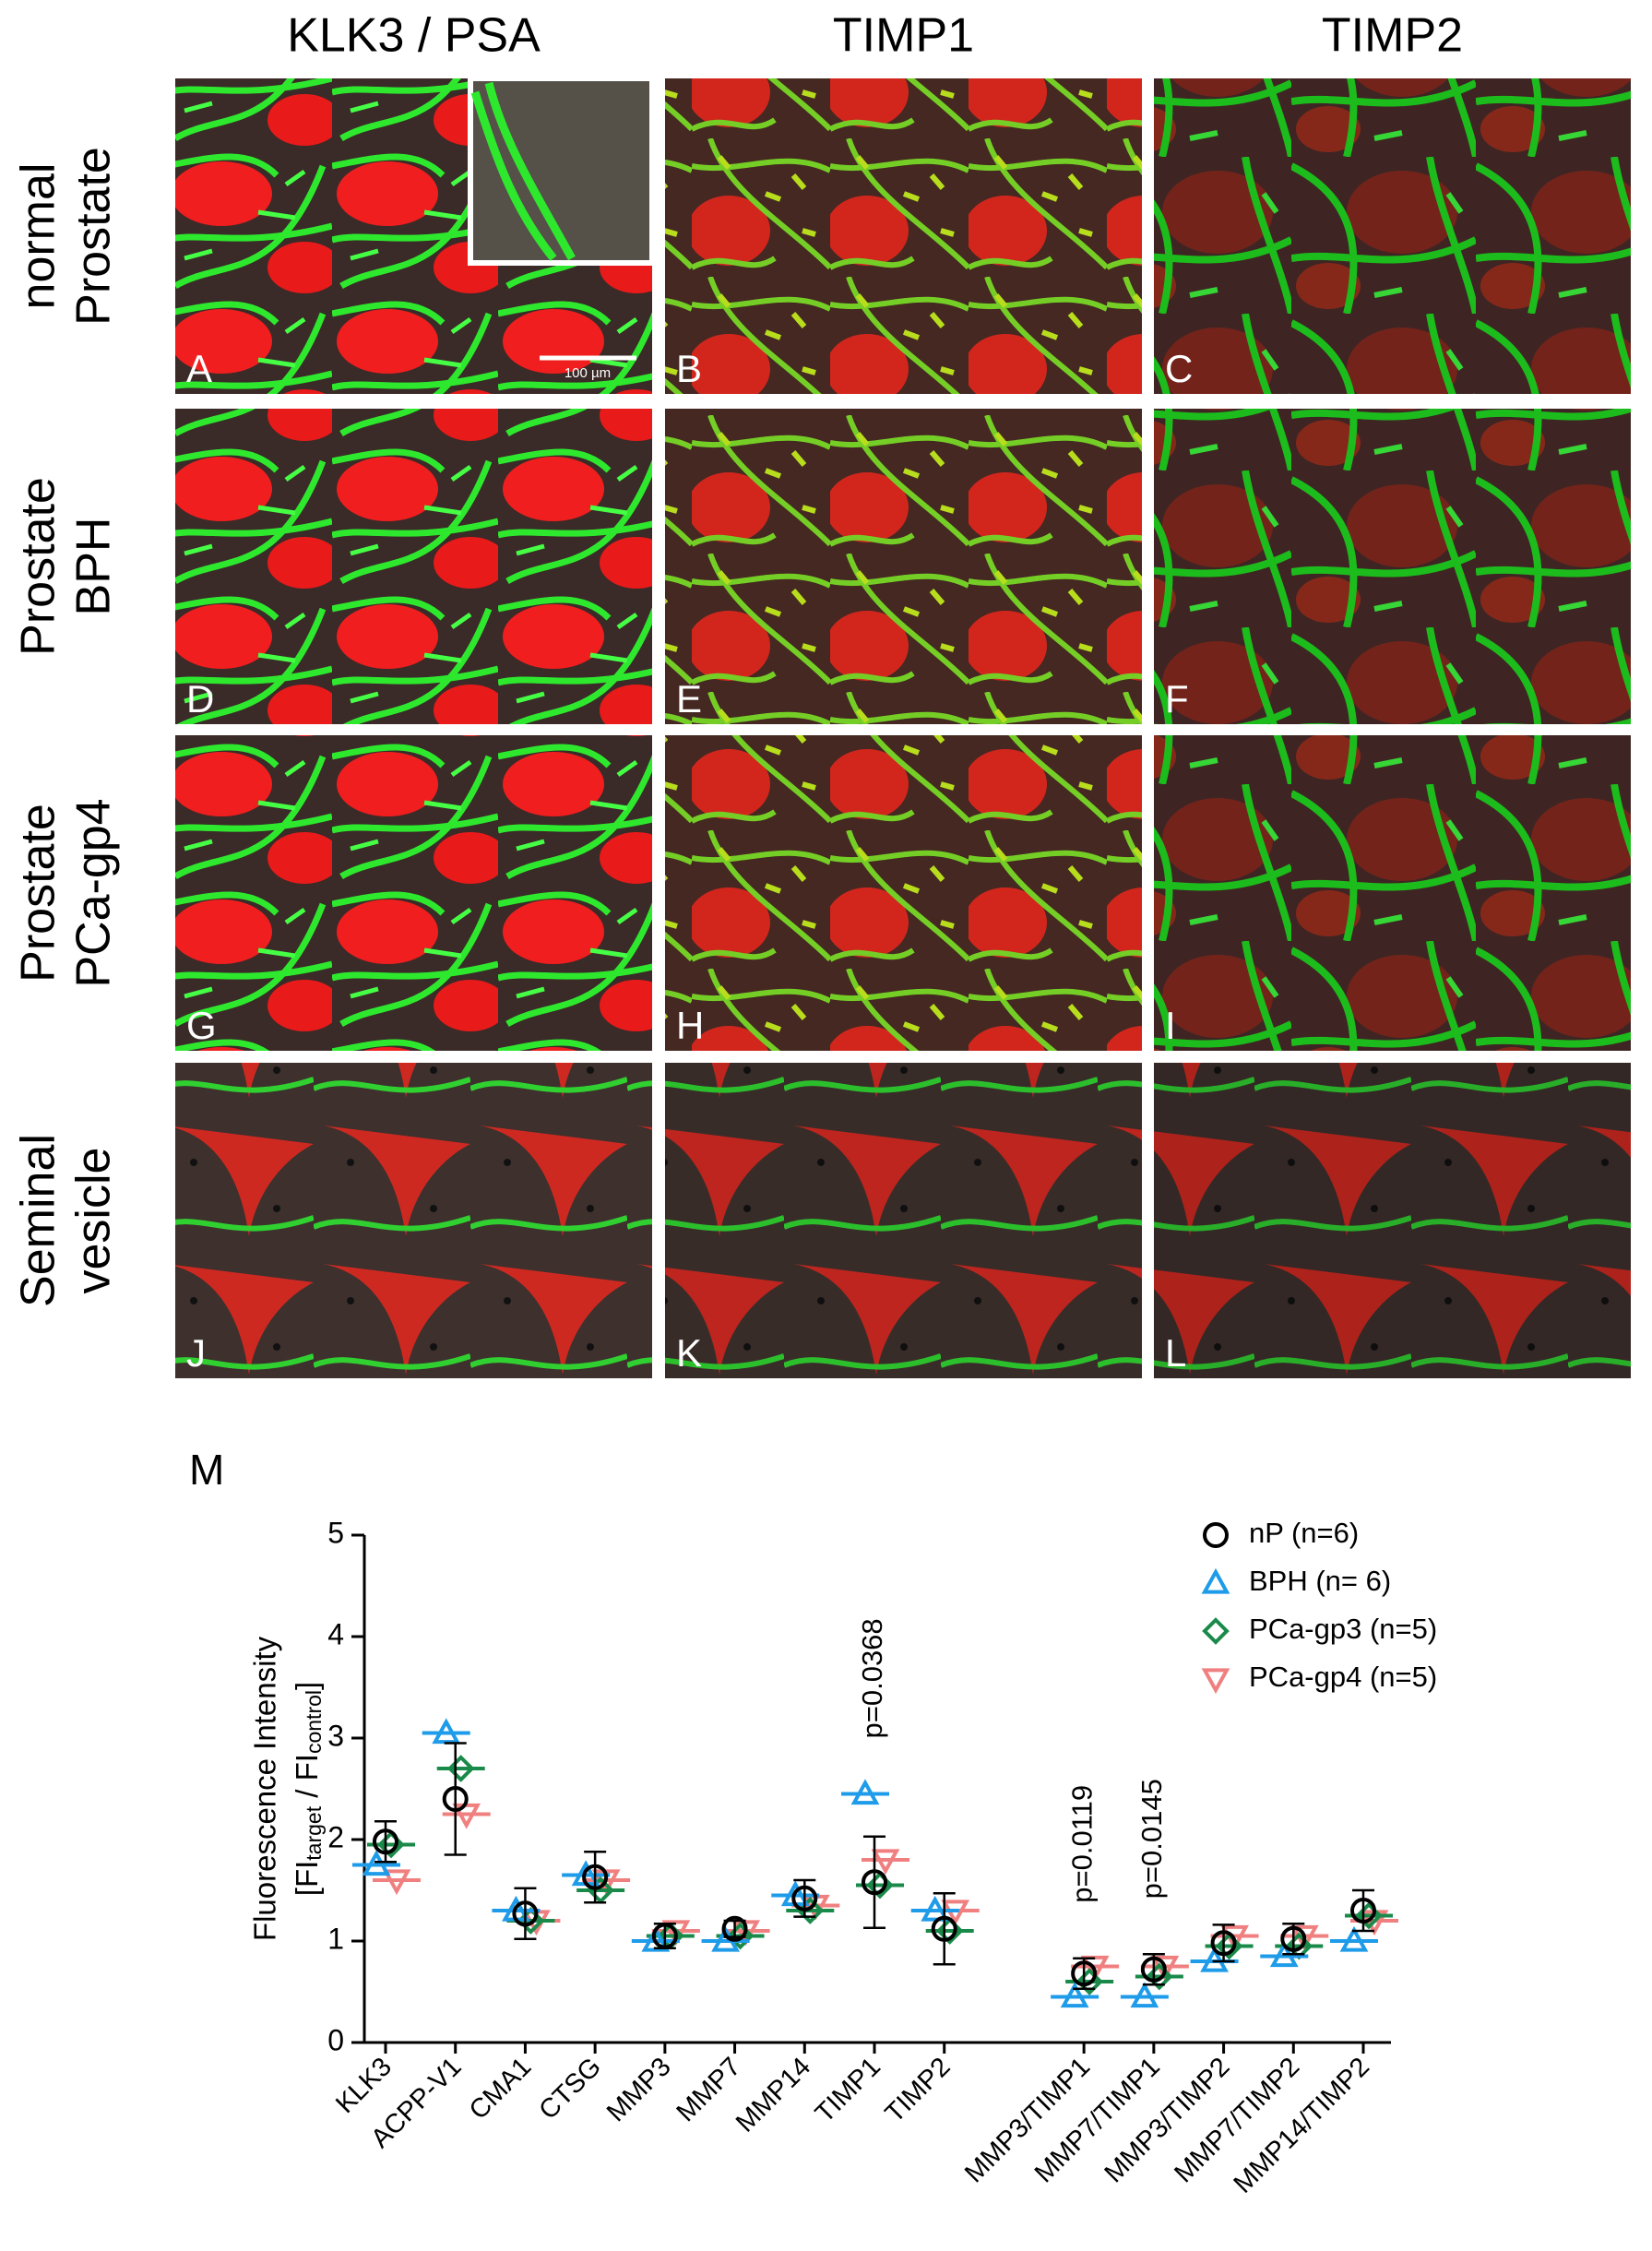 The image size is (1652, 2251). What do you see at coordinates (689, 368) in the screenshot?
I see `panel-letter: B` at bounding box center [689, 368].